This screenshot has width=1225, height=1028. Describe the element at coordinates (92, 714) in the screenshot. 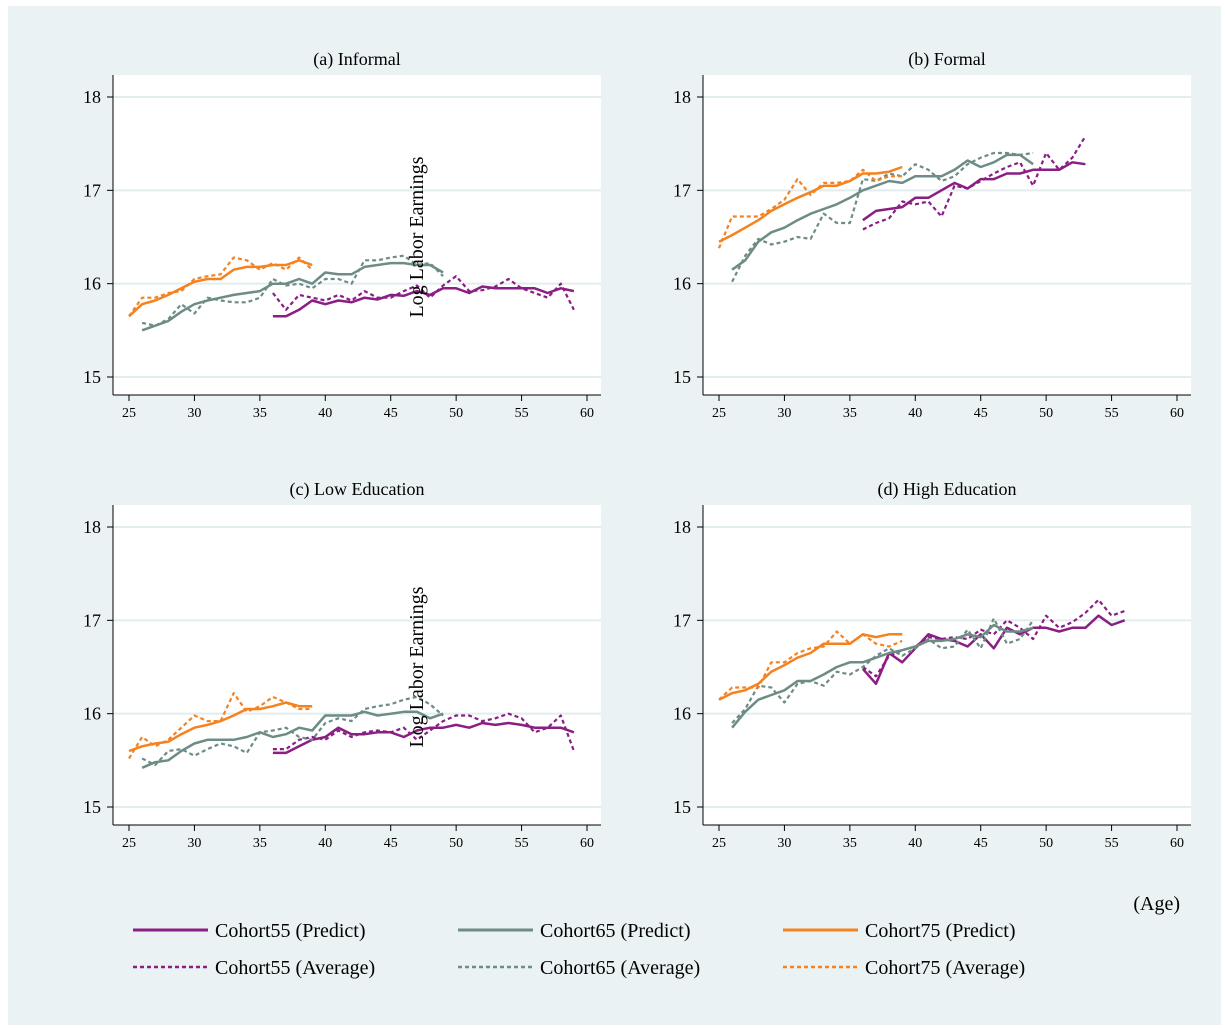

I see `panel-3-y-tick-label: 16` at that location.